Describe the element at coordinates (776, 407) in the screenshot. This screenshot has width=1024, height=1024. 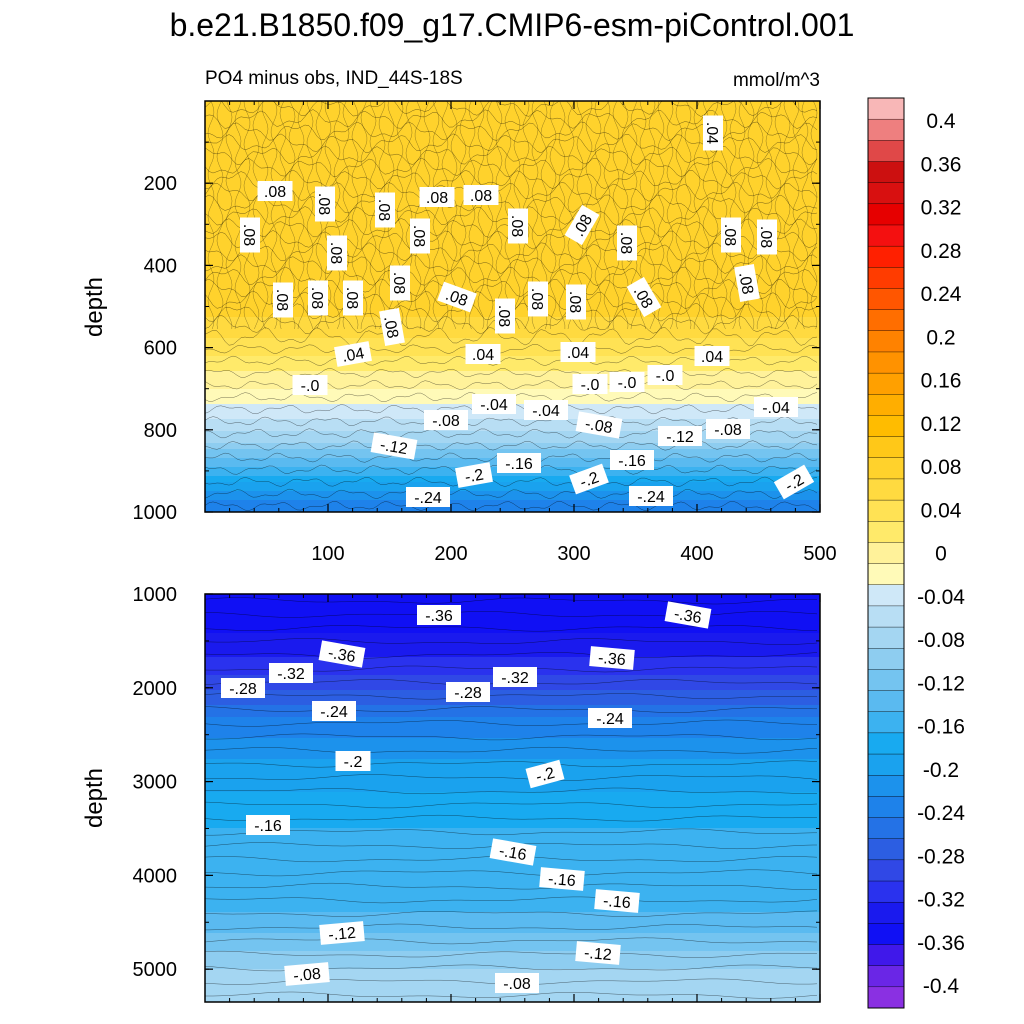
I see `contour-label: -.04` at that location.